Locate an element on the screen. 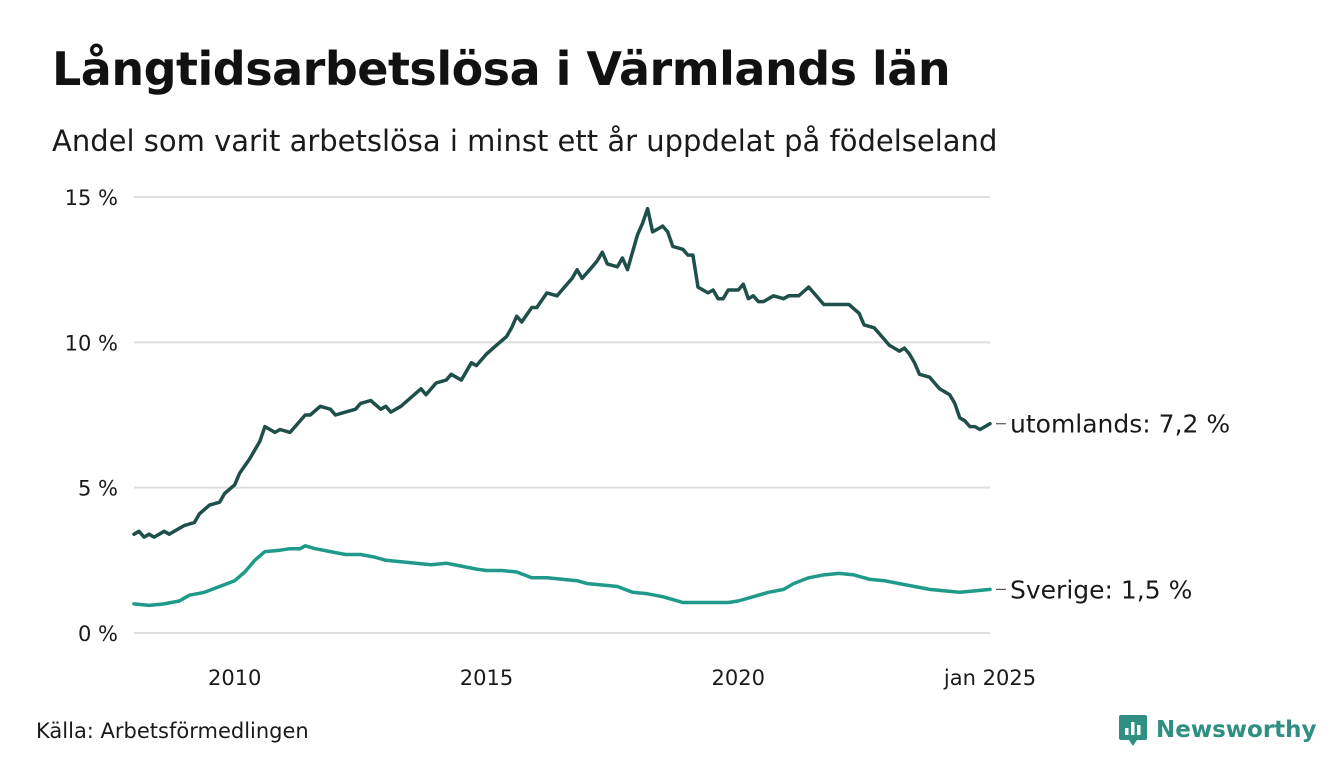 The height and width of the screenshot is (780, 1340). x-tick-label: jan 2025 is located at coordinates (989, 678).